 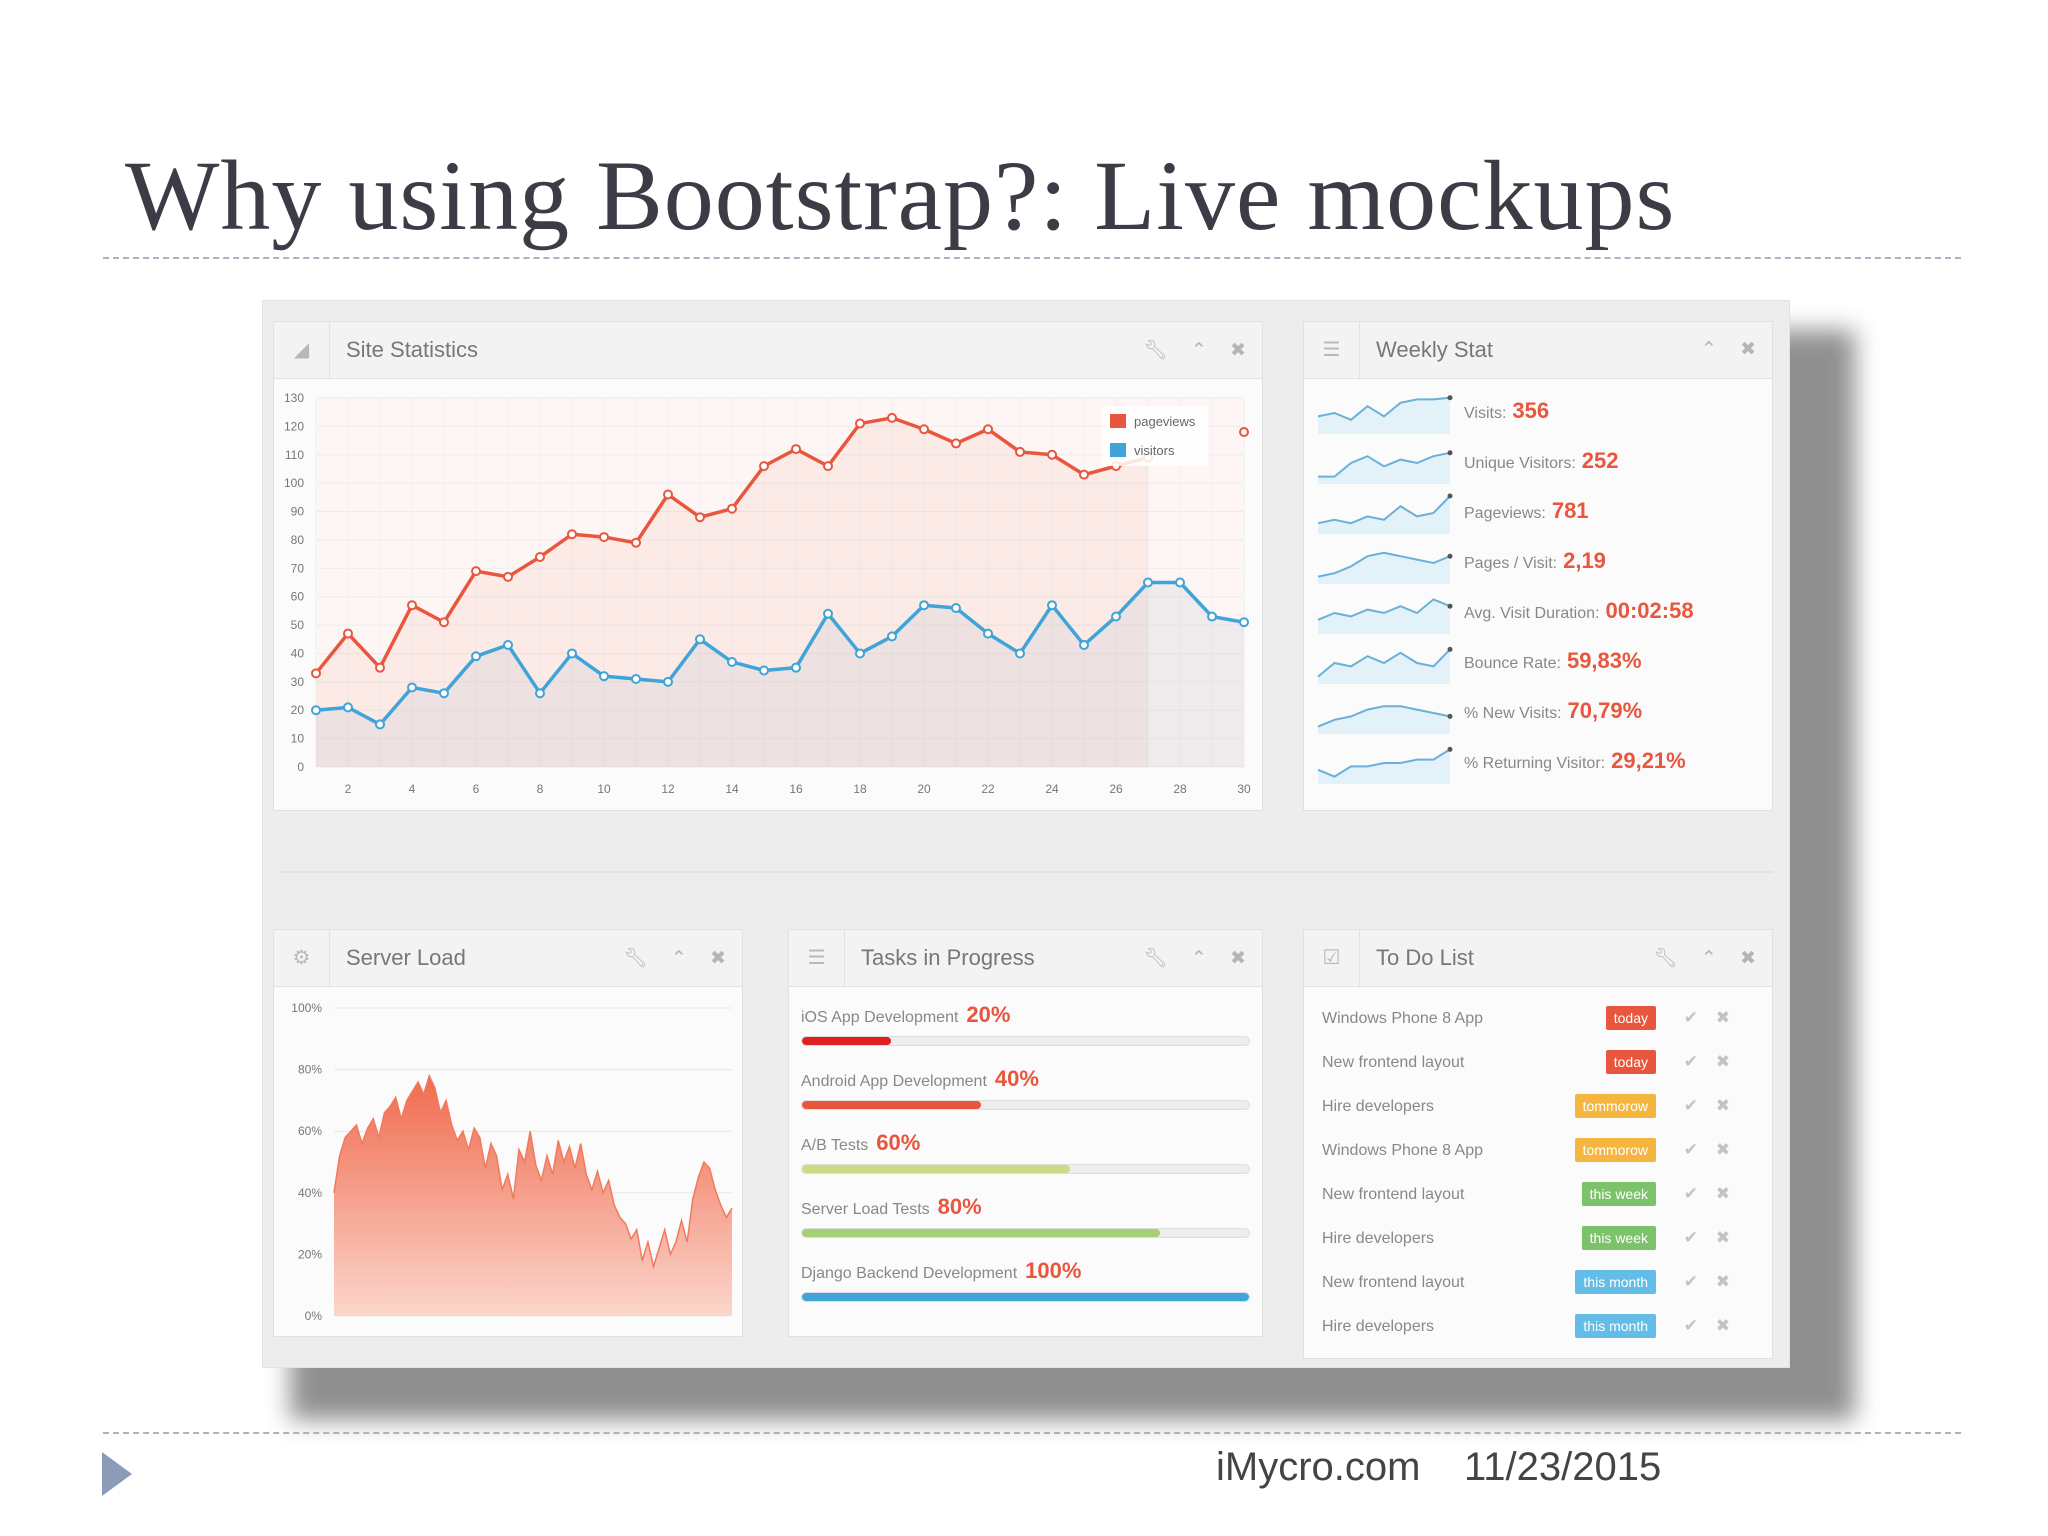 What do you see at coordinates (732, 592) in the screenshot?
I see `series-area-pageviews` at bounding box center [732, 592].